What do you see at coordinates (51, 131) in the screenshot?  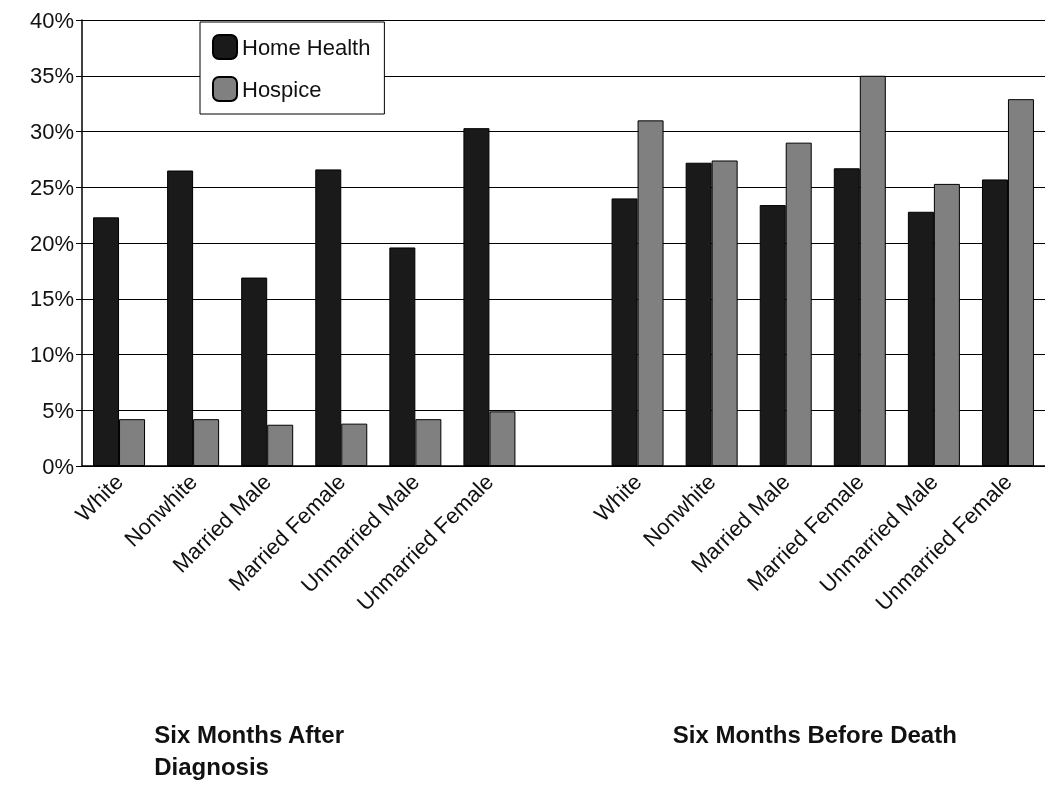 I see `y-tick-label: 30%` at bounding box center [51, 131].